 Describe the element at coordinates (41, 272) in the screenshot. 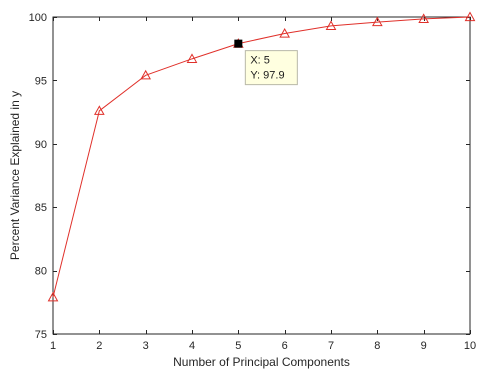

I see `y-tick-label: 80` at that location.